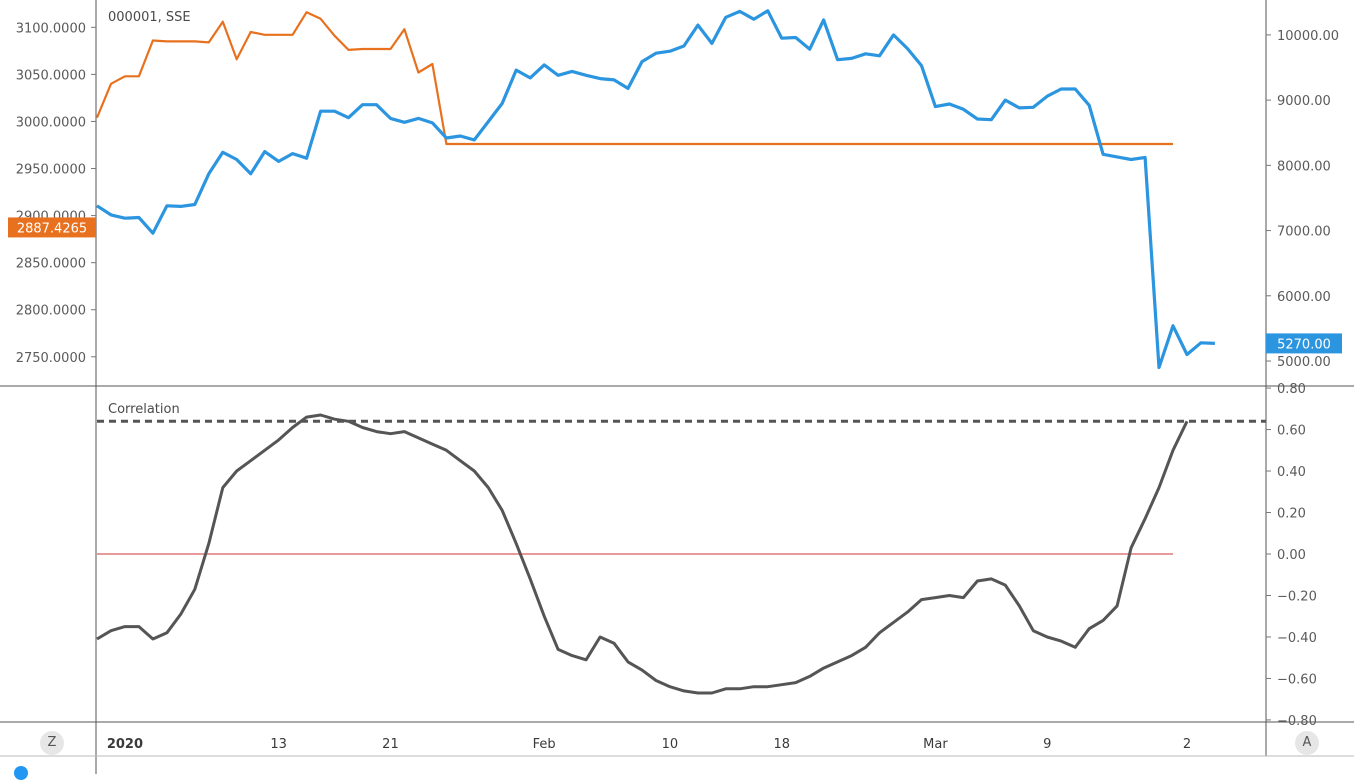 This screenshot has width=1354, height=780. I want to click on blue-price-text: 5270.00, so click(1304, 344).